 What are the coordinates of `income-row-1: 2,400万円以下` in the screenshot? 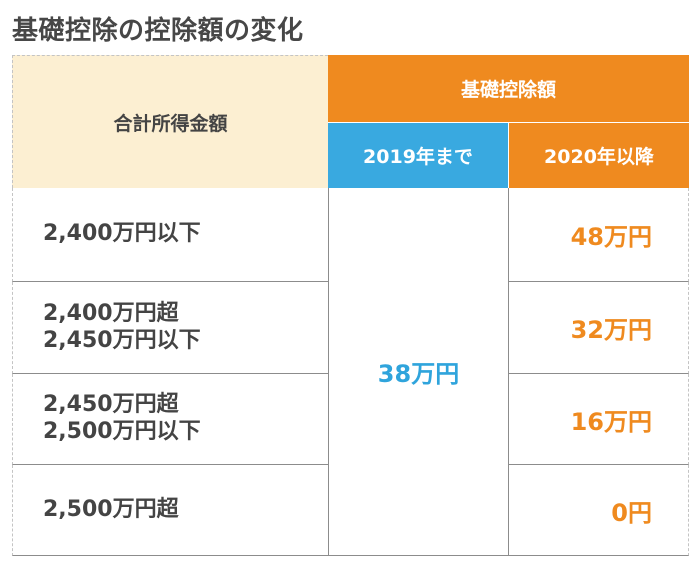 It's located at (170, 235).